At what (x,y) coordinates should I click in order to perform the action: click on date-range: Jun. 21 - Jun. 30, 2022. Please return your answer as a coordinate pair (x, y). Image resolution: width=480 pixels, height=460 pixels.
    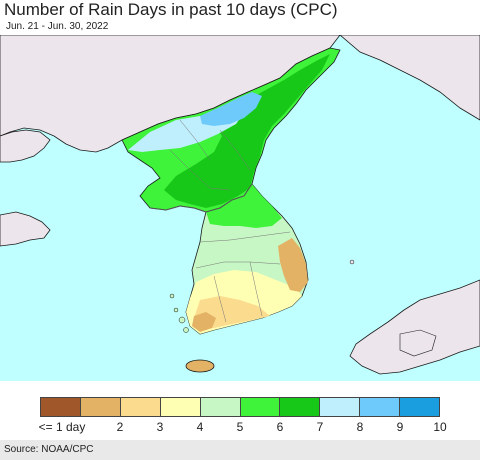
    Looking at the image, I should click on (57, 26).